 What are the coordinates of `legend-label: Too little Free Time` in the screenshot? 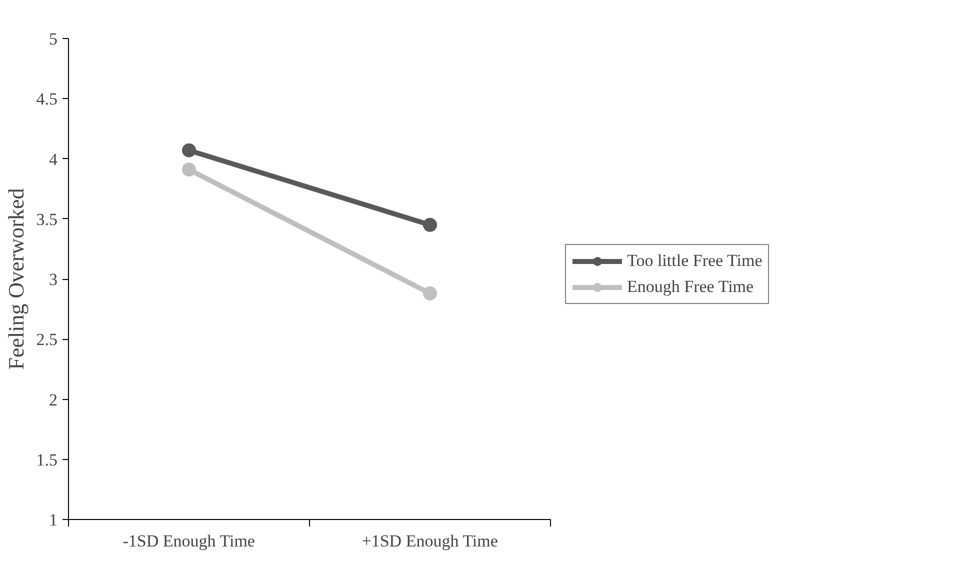 It's located at (694, 261).